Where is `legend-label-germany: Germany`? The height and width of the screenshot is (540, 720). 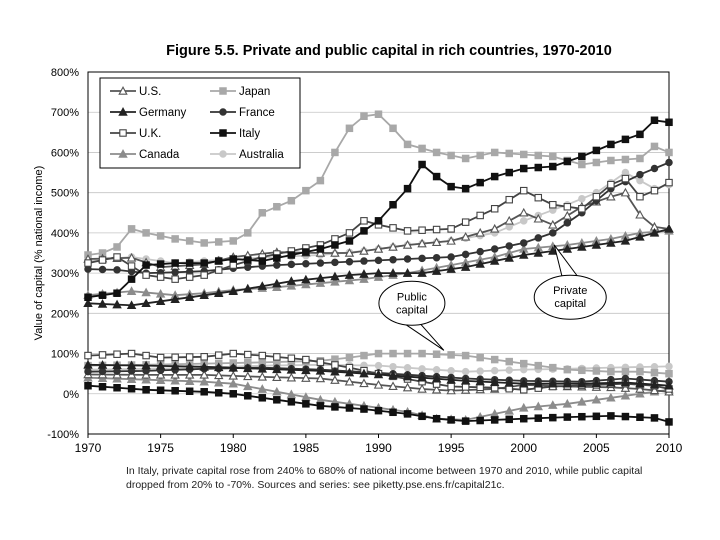 legend-label-germany: Germany is located at coordinates (163, 113).